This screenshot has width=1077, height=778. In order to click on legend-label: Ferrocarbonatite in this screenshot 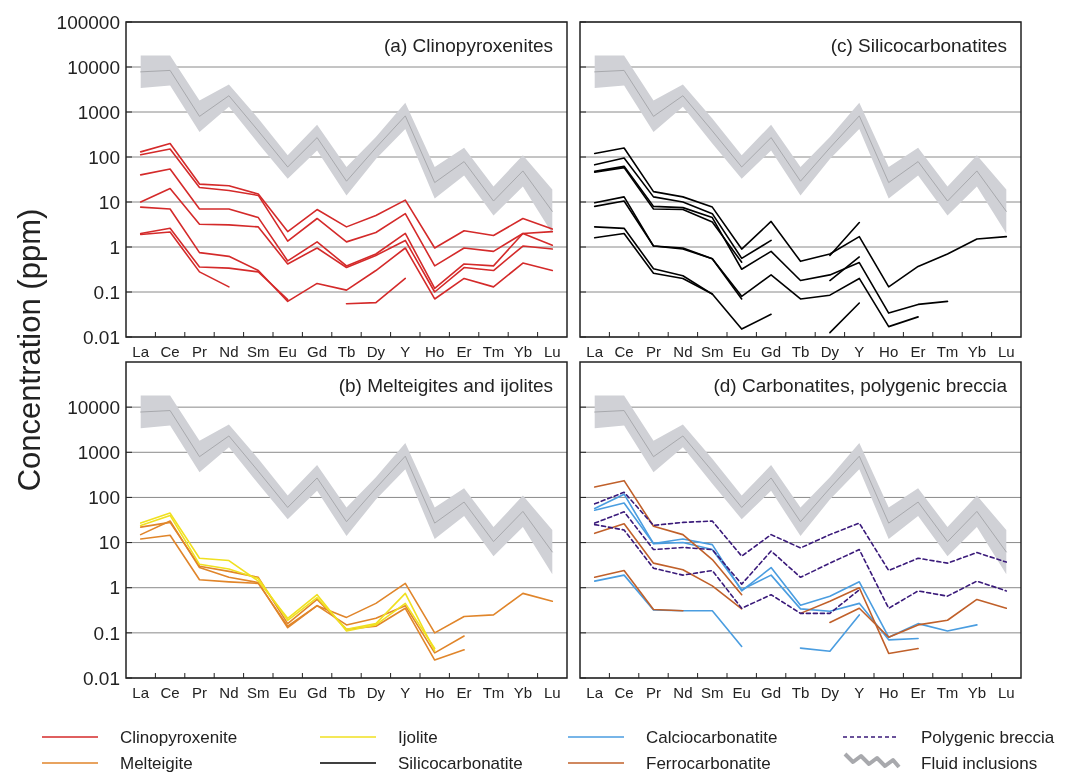, I will do `click(708, 763)`.